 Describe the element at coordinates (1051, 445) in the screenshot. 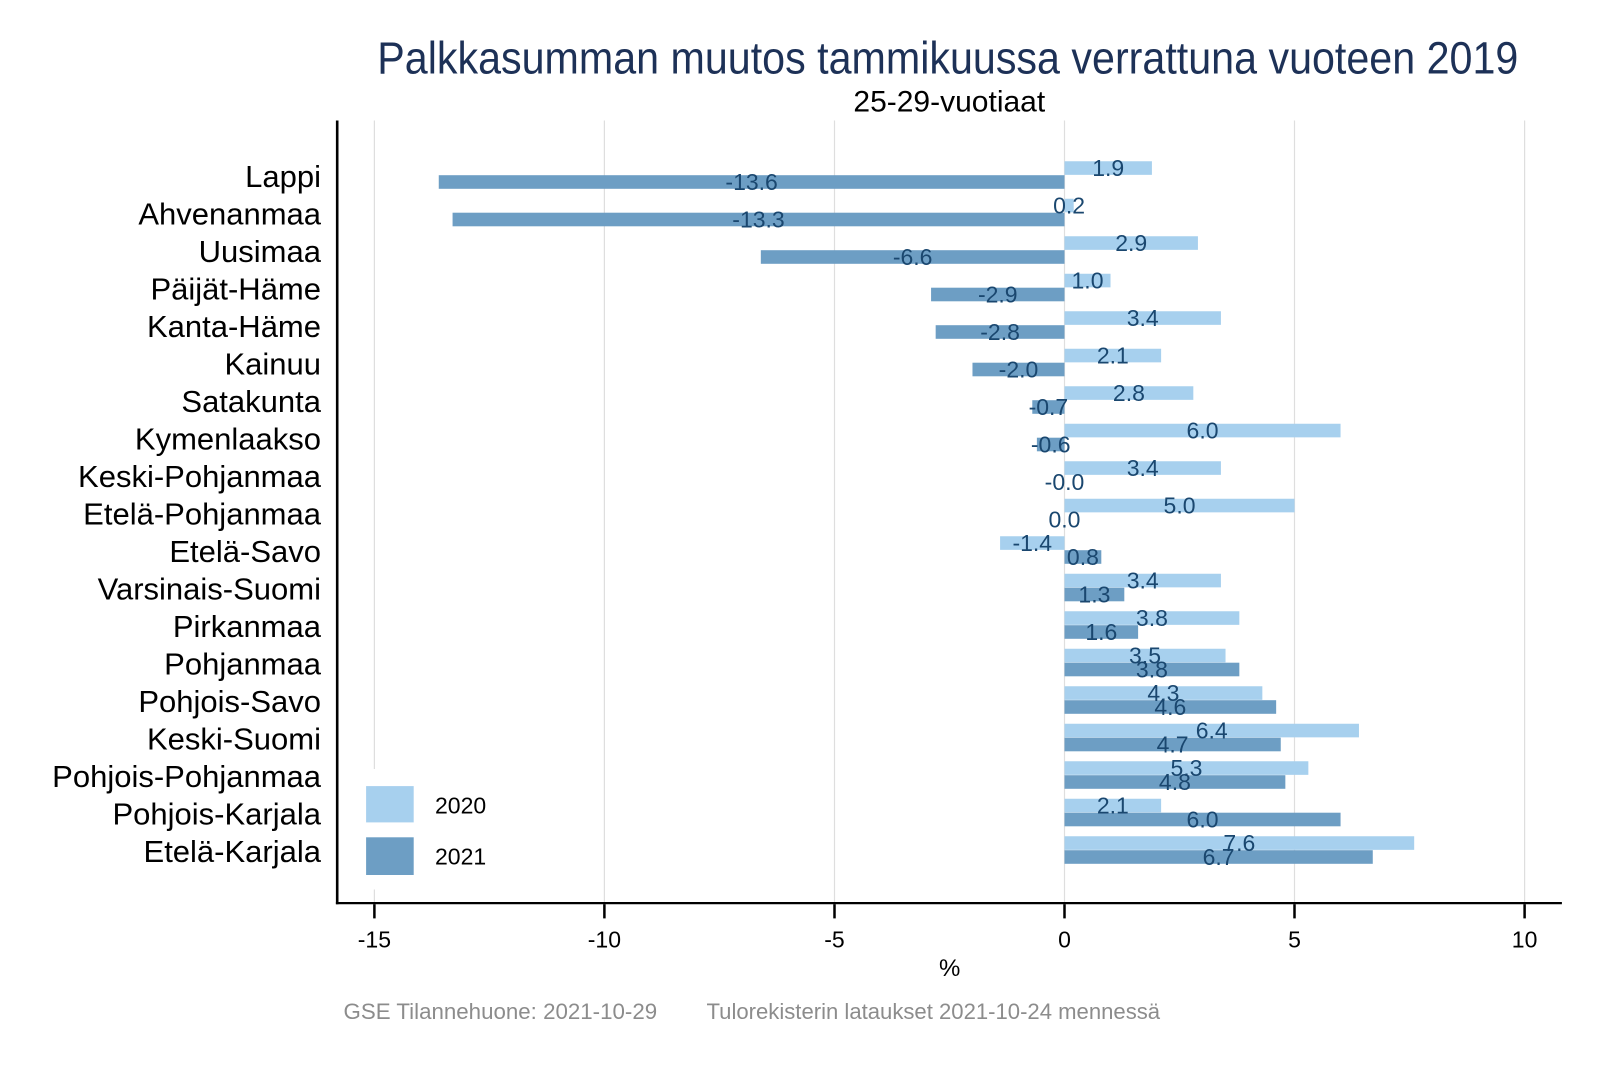

I see `svg-text: -0.6` at that location.